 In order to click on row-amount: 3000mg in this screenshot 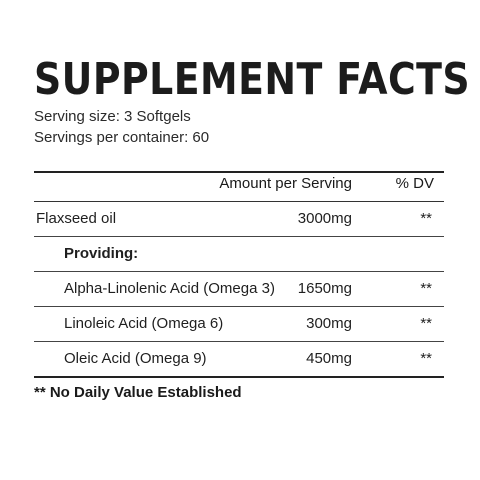, I will do `click(324, 218)`.